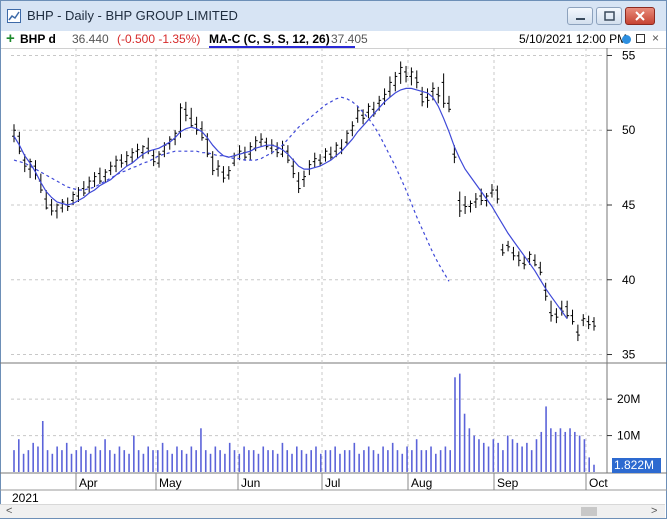 The image size is (667, 519). What do you see at coordinates (269, 39) in the screenshot?
I see `indicator-label: MA-C (C, S, S, 12, 26)` at bounding box center [269, 39].